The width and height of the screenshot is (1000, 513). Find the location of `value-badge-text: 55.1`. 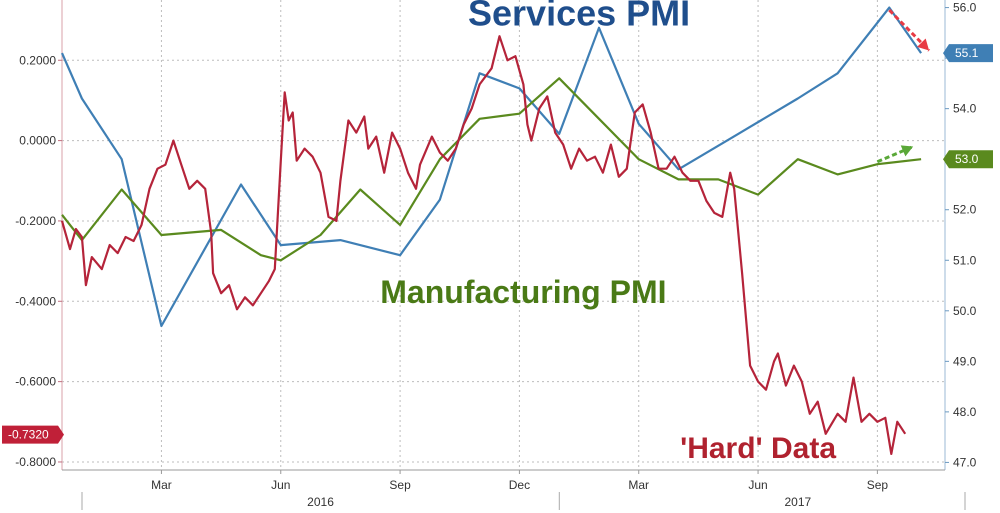

value-badge-text: 55.1 is located at coordinates (967, 53).